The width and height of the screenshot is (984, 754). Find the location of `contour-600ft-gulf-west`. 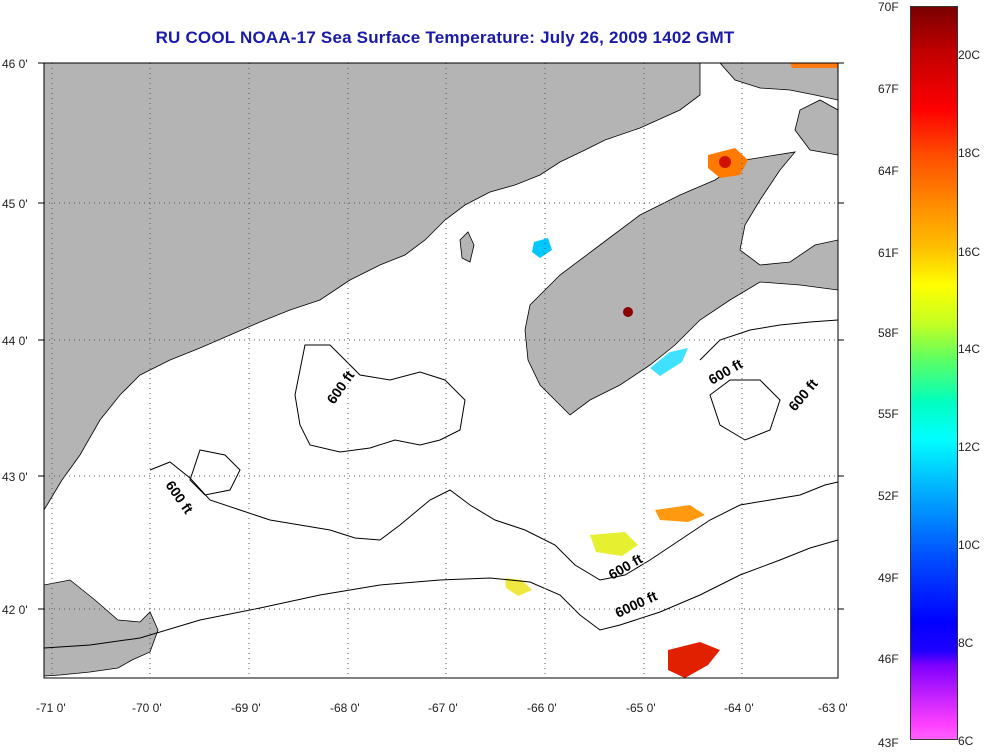

contour-600ft-gulf-west is located at coordinates (493, 521).